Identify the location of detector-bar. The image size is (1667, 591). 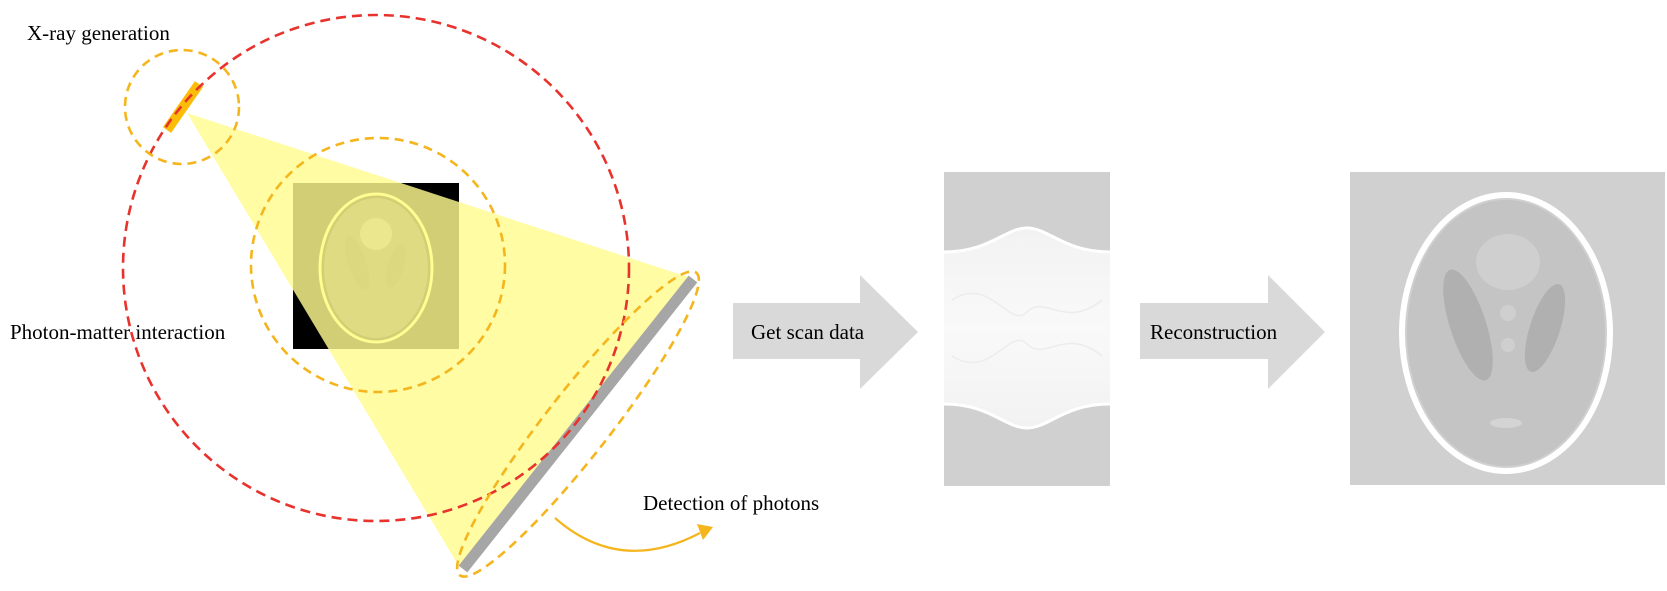
(578, 424).